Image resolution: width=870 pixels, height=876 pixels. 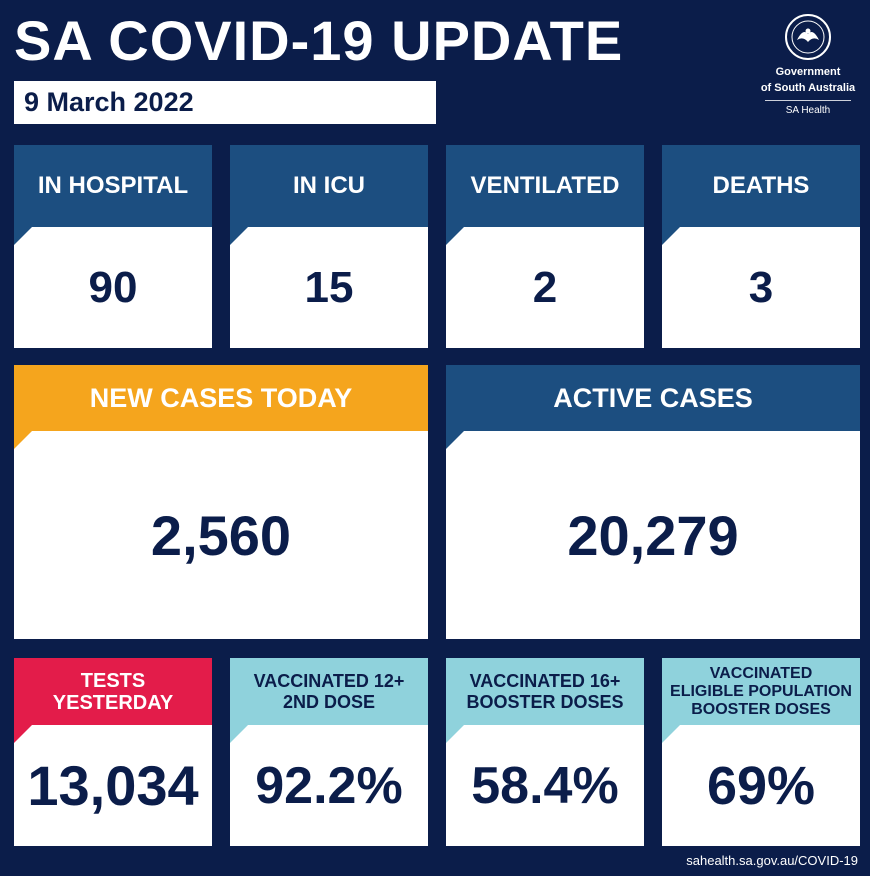 I want to click on eligible-label-line1: VACCINATED, so click(x=761, y=673).